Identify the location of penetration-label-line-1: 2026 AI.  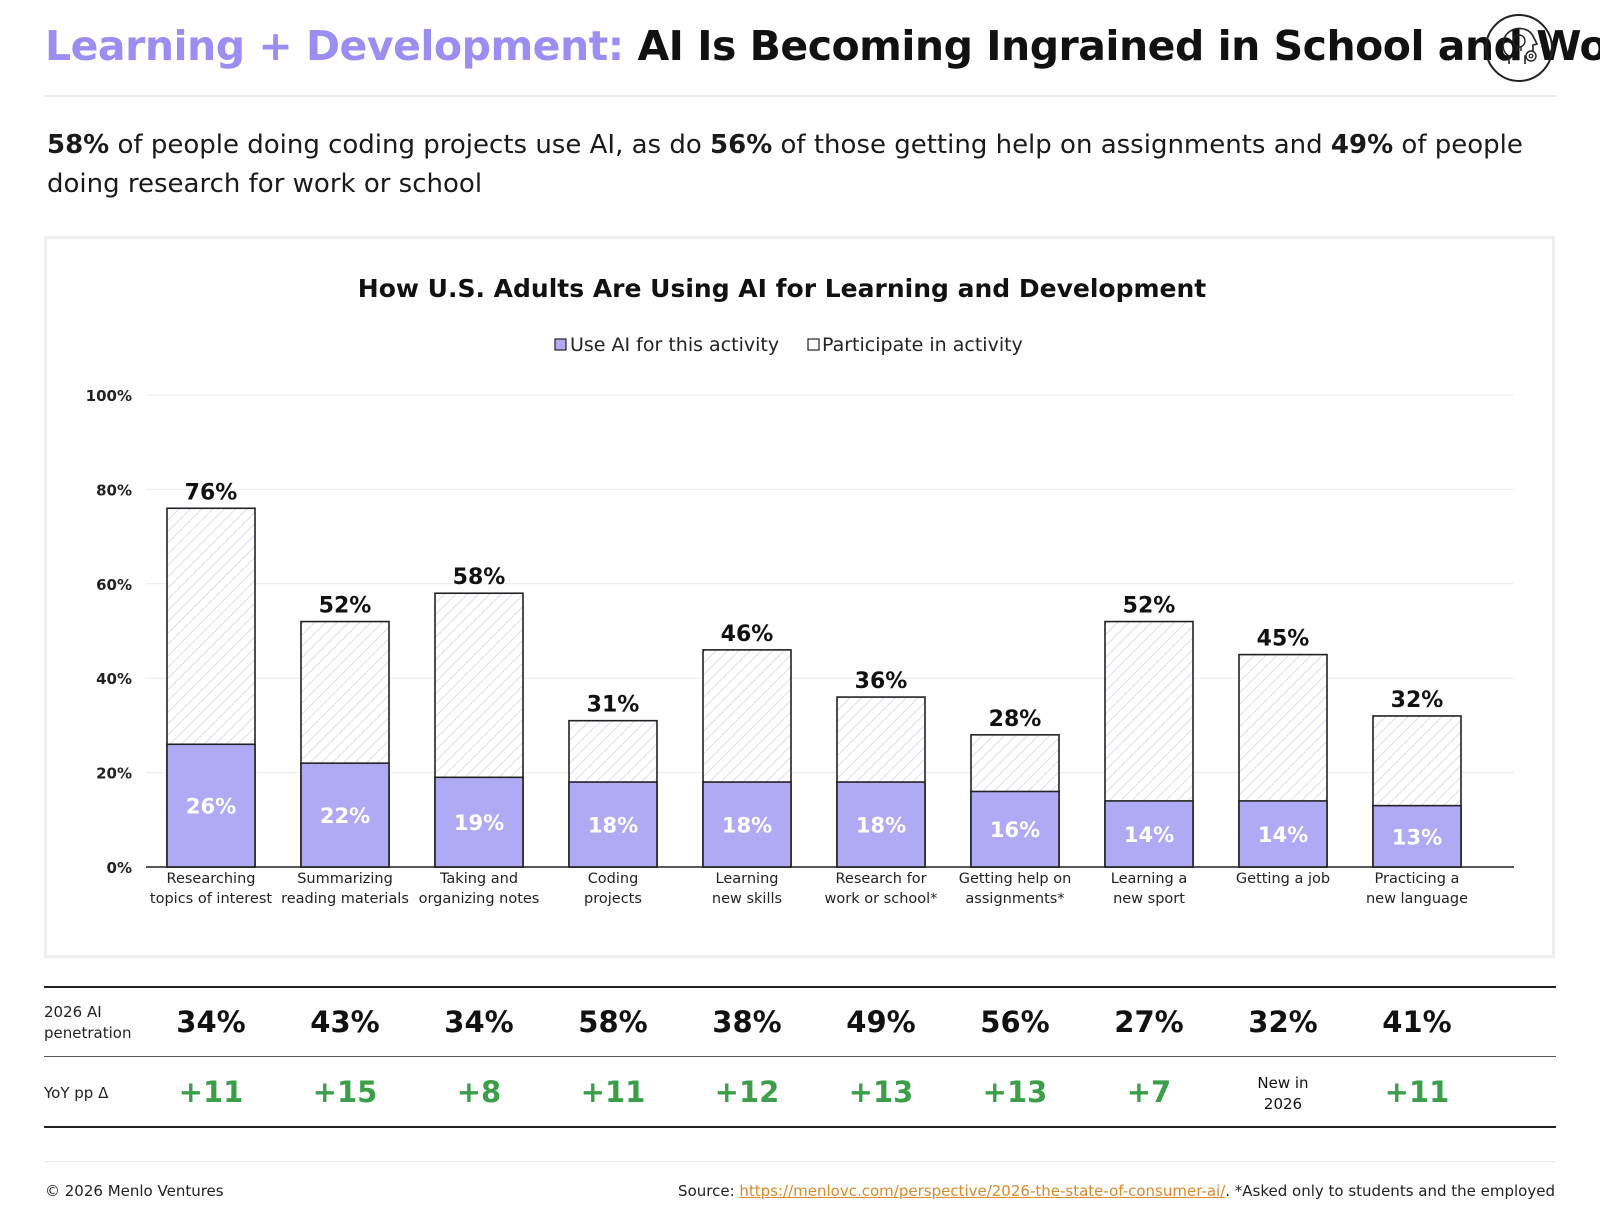
(73, 1012).